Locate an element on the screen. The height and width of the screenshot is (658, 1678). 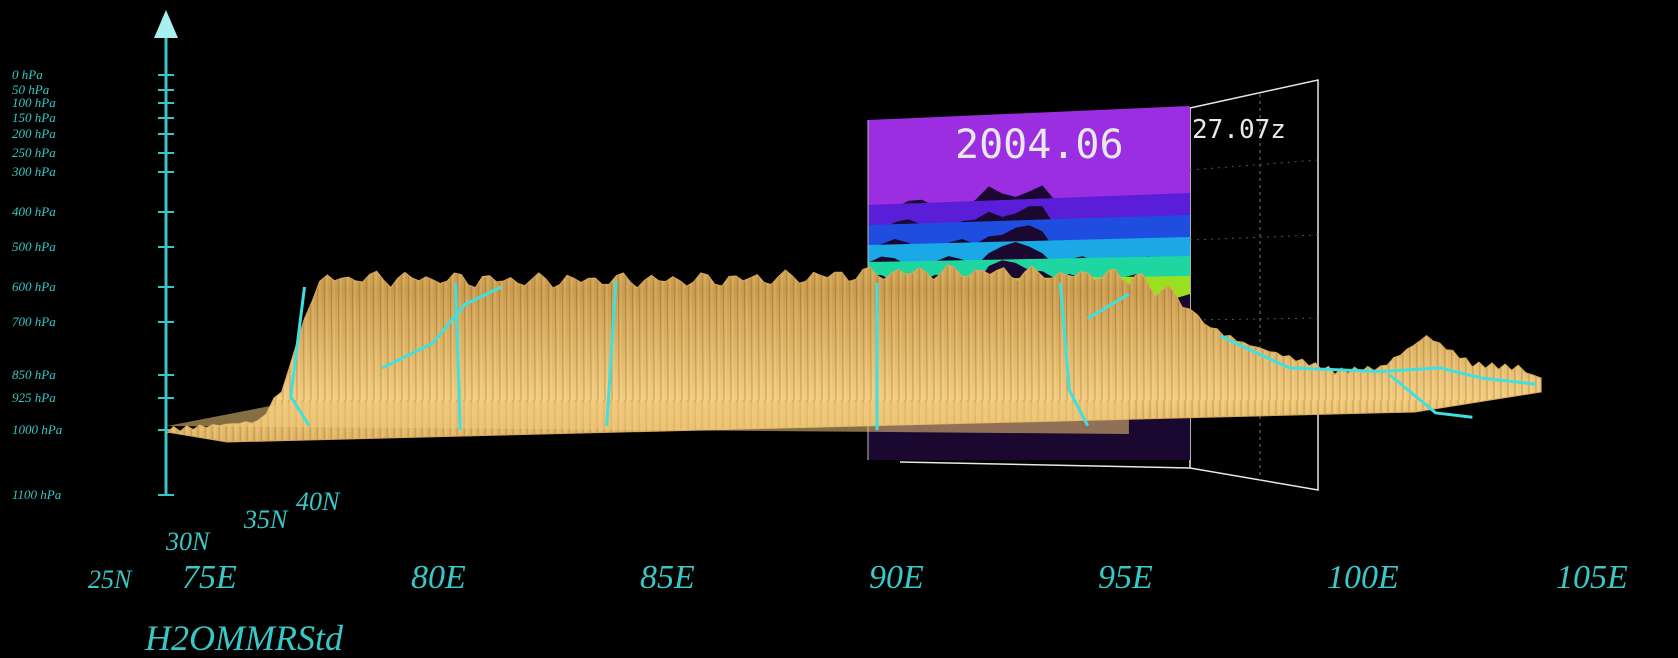
longitude-tick-label: 95E is located at coordinates (1125, 577).